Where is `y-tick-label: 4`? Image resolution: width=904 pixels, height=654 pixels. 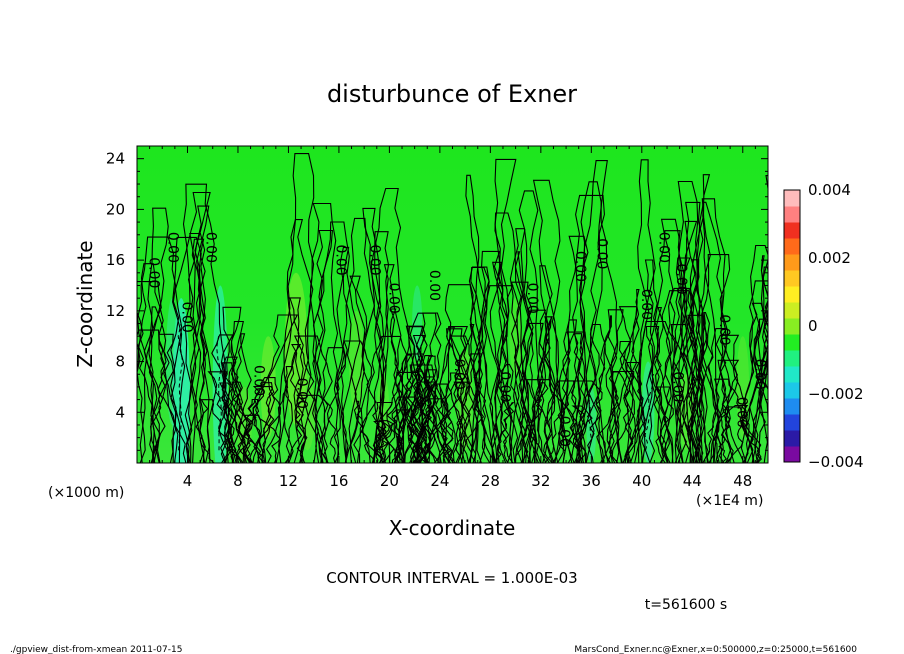
y-tick-label: 4 is located at coordinates (120, 412).